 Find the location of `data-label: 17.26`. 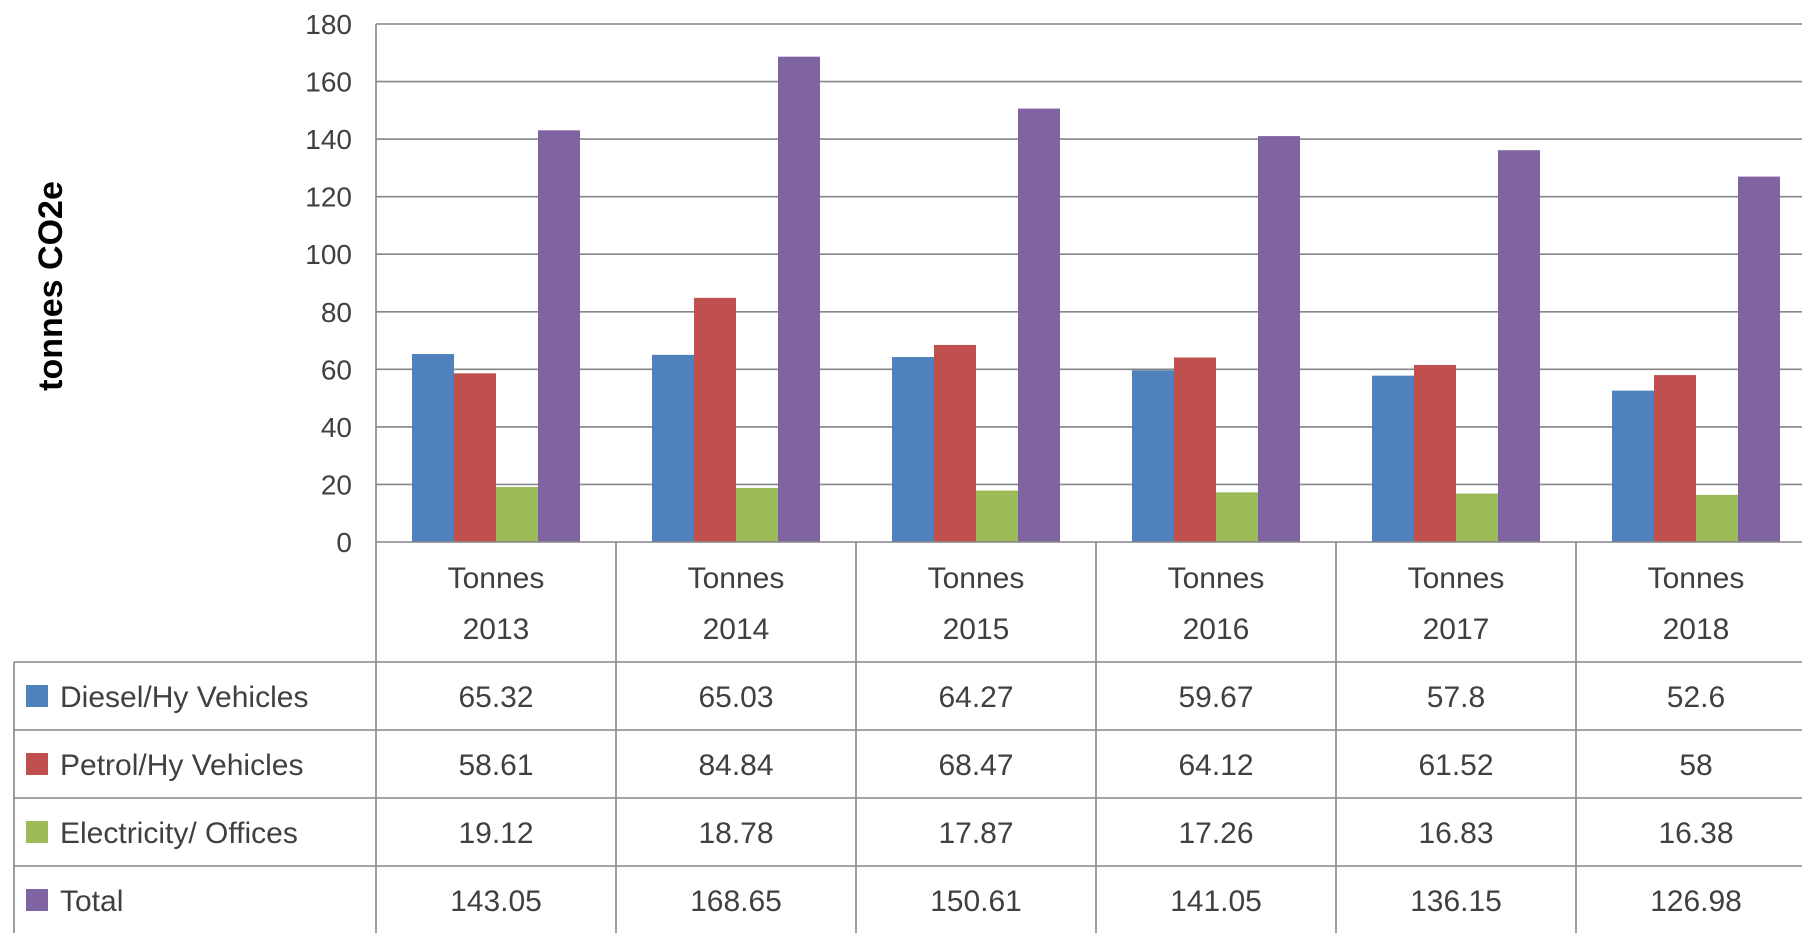

data-label: 17.26 is located at coordinates (1215, 833).